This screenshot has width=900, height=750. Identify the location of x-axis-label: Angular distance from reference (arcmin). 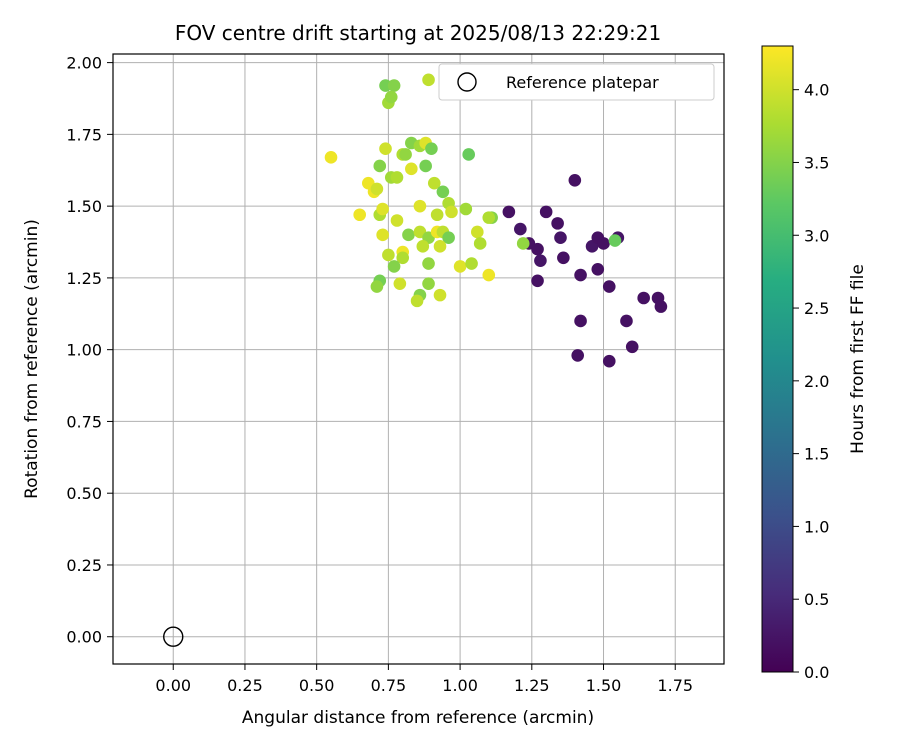
(418, 718).